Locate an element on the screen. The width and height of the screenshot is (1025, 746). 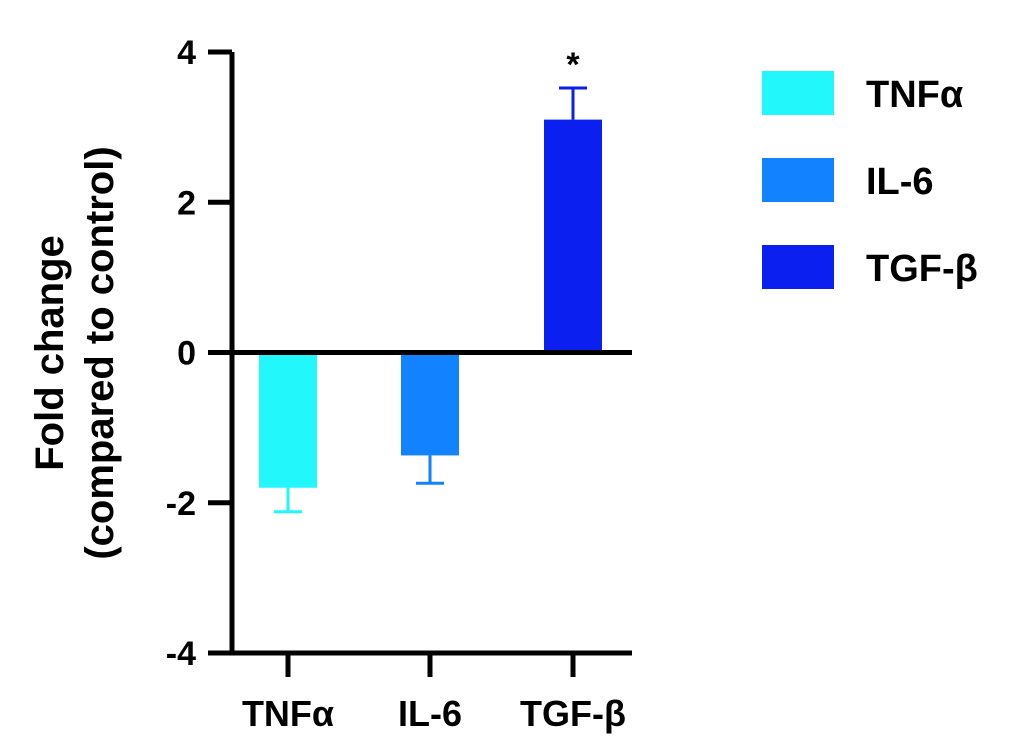
legend-item-3: TGF-β is located at coordinates (870, 267).